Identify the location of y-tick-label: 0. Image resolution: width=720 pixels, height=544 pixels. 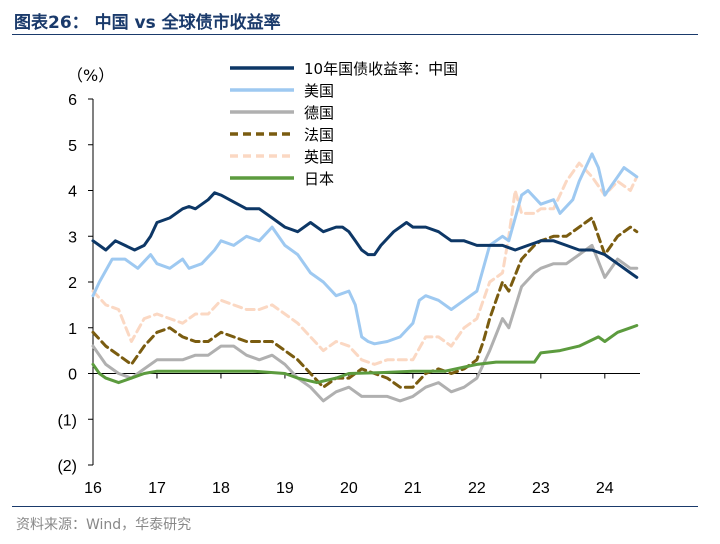
(72, 375).